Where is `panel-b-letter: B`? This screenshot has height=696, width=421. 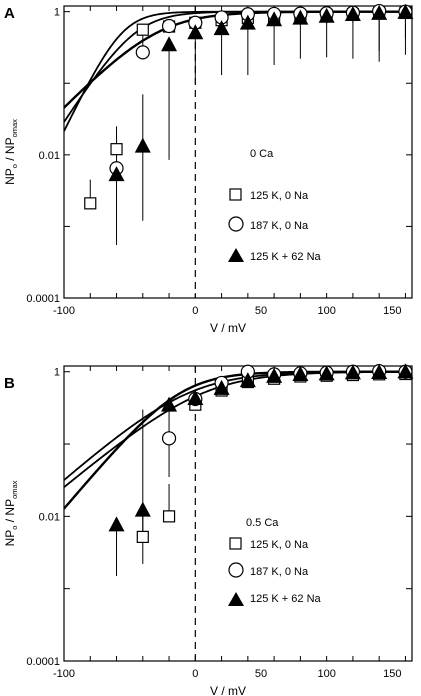 panel-b-letter: B is located at coordinates (9, 383).